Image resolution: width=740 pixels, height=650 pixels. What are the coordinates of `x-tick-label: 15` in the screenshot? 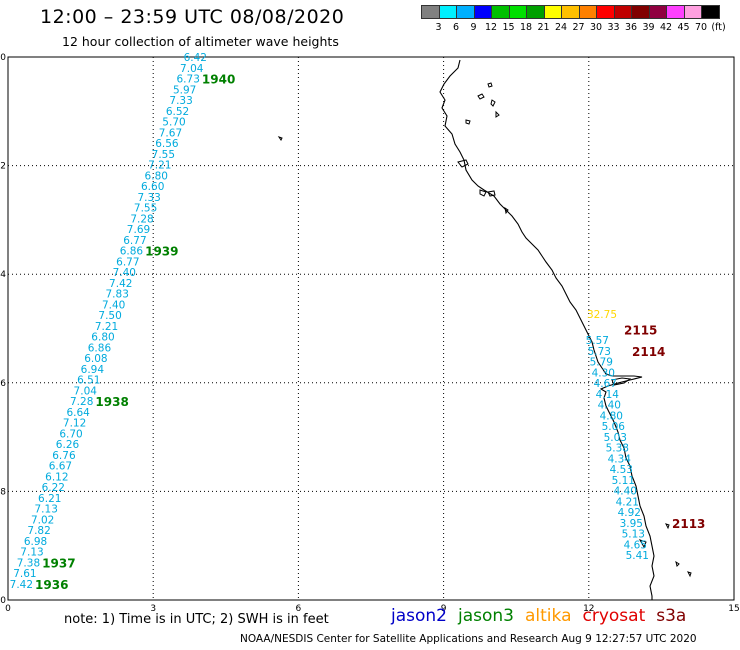 It's located at (733, 609).